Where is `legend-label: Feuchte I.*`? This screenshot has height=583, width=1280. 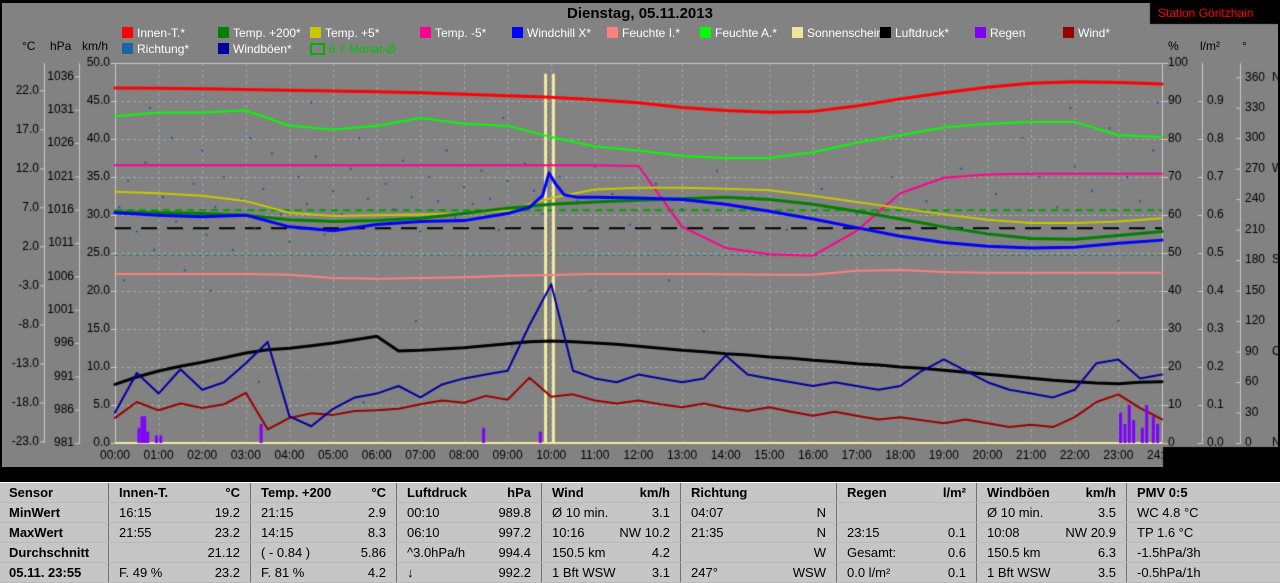
legend-label: Feuchte I.* is located at coordinates (651, 32).